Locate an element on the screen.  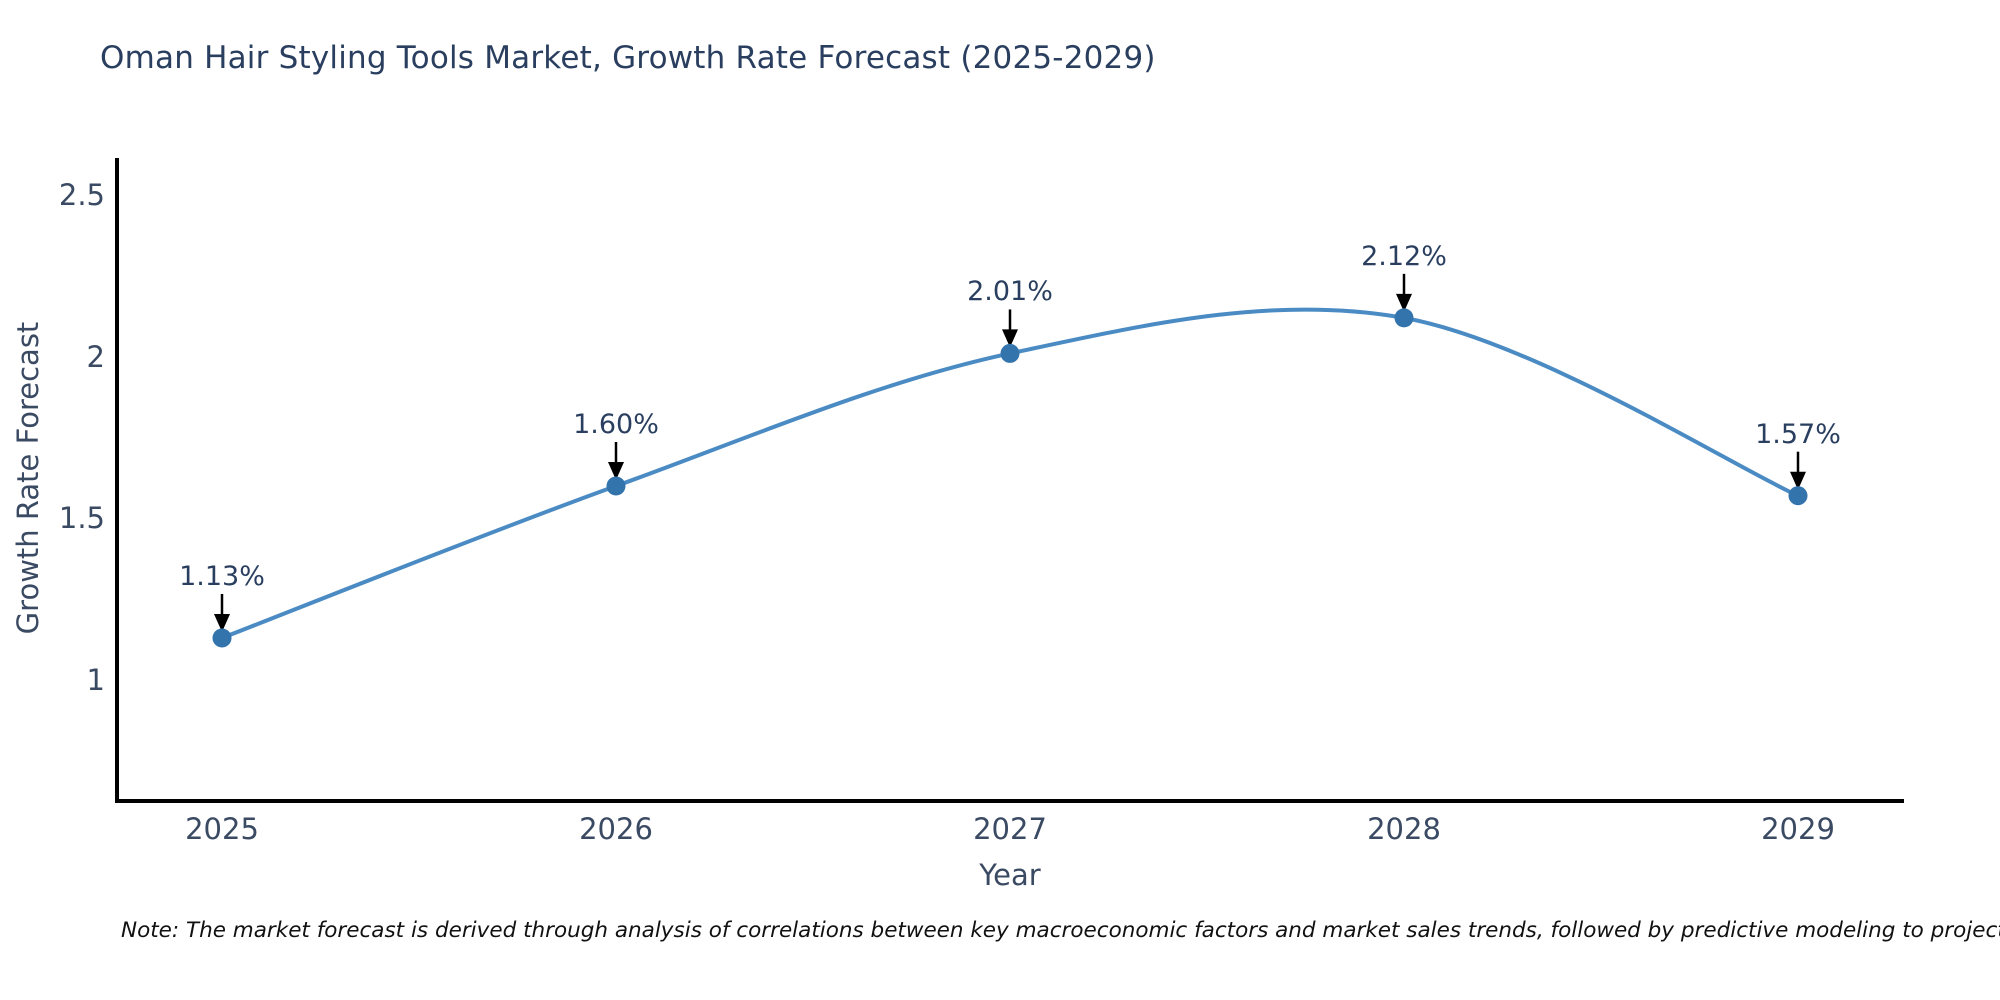
point-annotation: 1.60% is located at coordinates (616, 424).